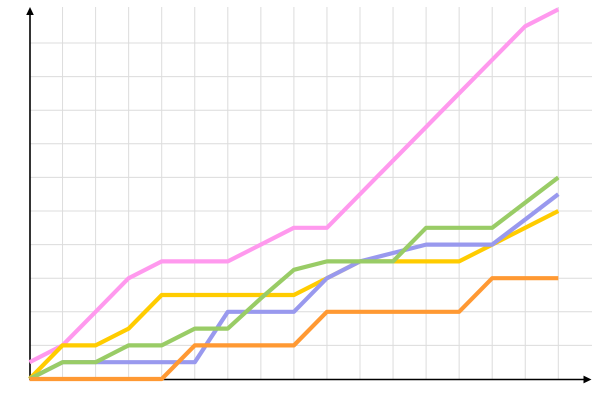 The image size is (600, 400). Describe the element at coordinates (30, 11) in the screenshot. I see `y-axis-arrowhead` at that location.